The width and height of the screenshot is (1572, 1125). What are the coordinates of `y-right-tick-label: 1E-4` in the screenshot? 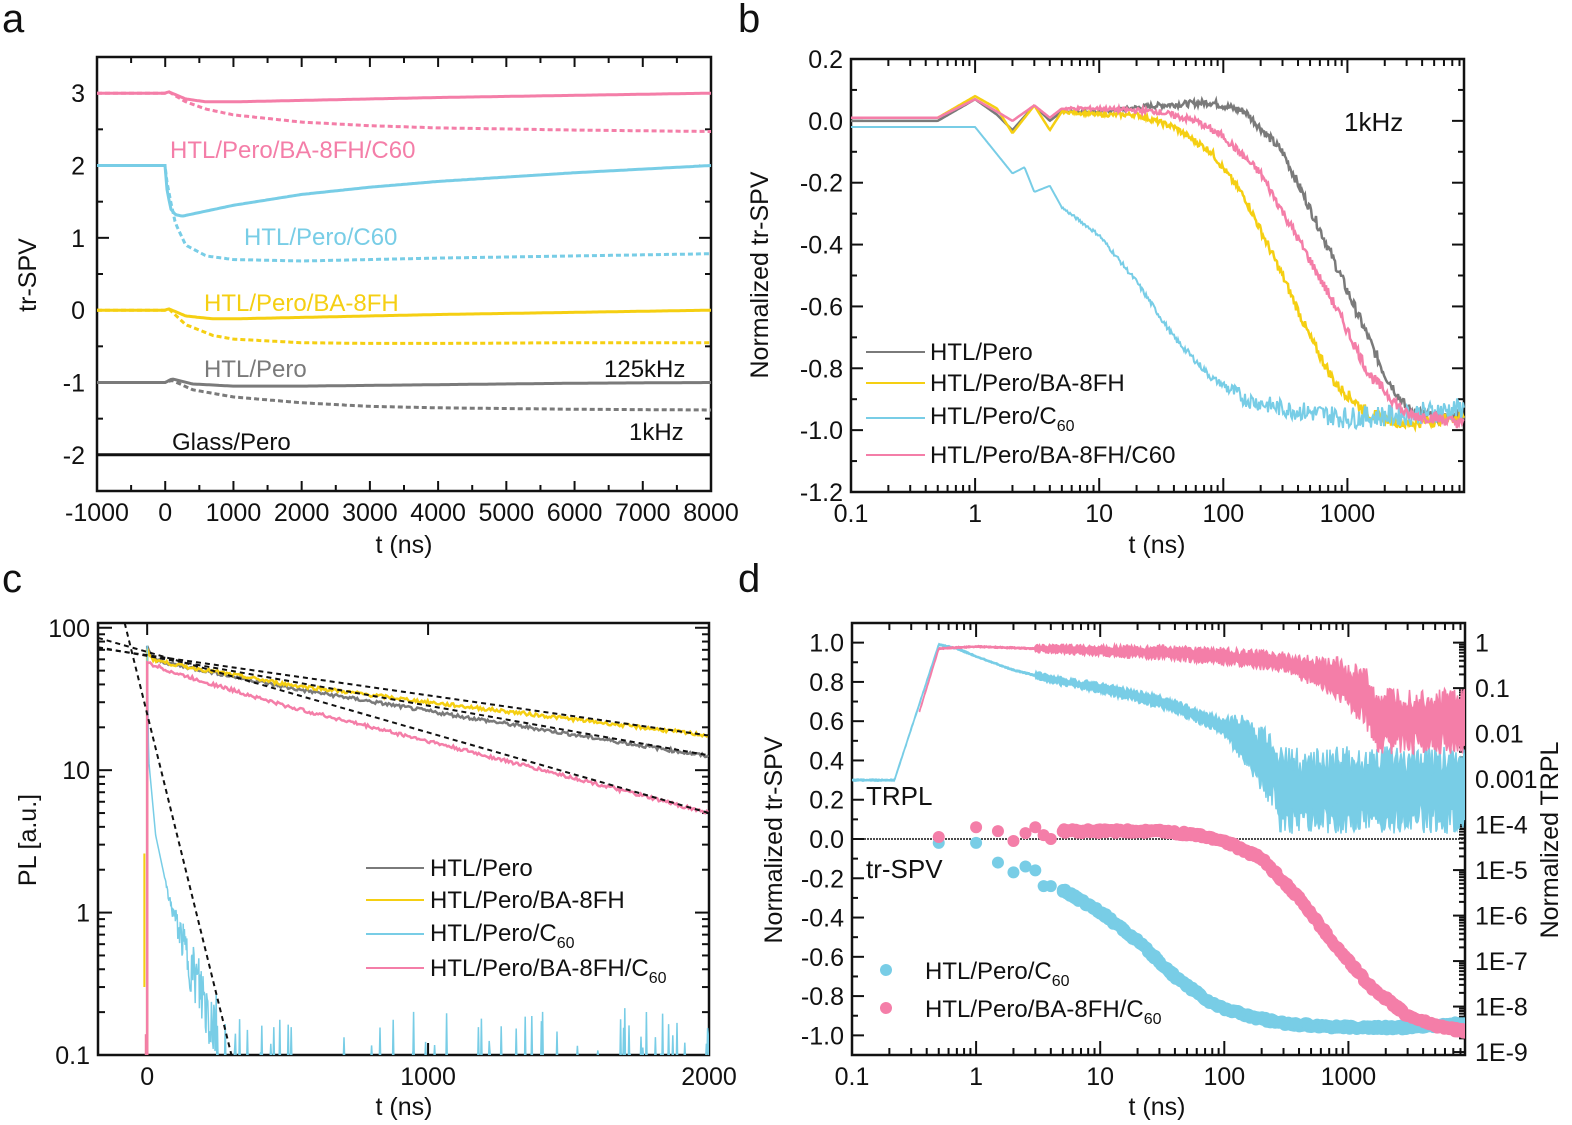 It's located at (1501, 826).